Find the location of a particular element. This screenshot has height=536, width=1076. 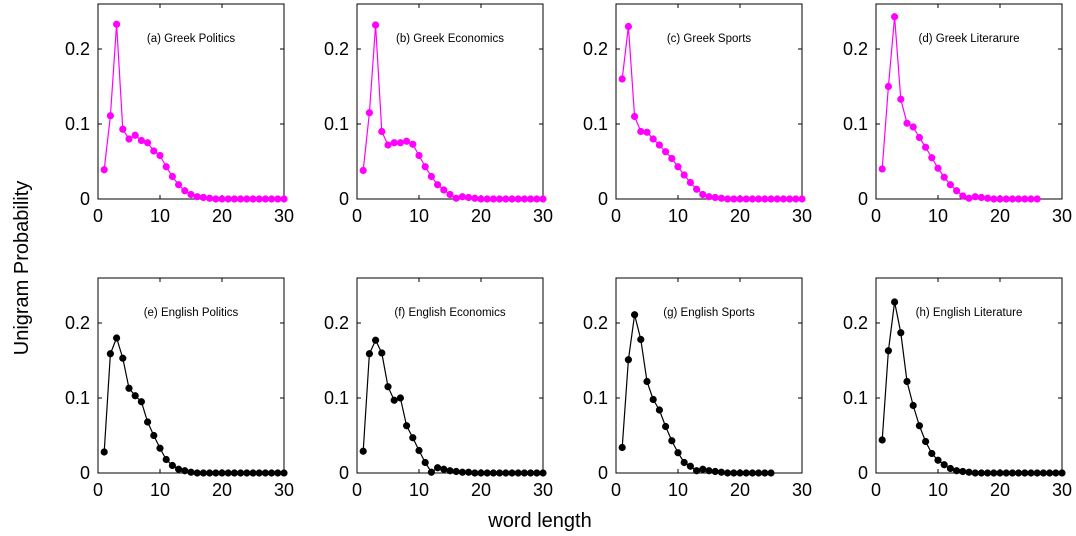

y-tick-label: 0.2 is located at coordinates (855, 323).